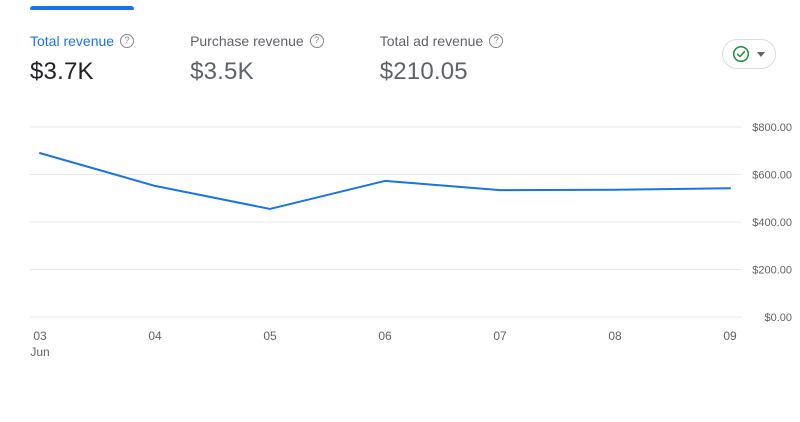  What do you see at coordinates (431, 41) in the screenshot?
I see `metric-label: Total ad revenue` at bounding box center [431, 41].